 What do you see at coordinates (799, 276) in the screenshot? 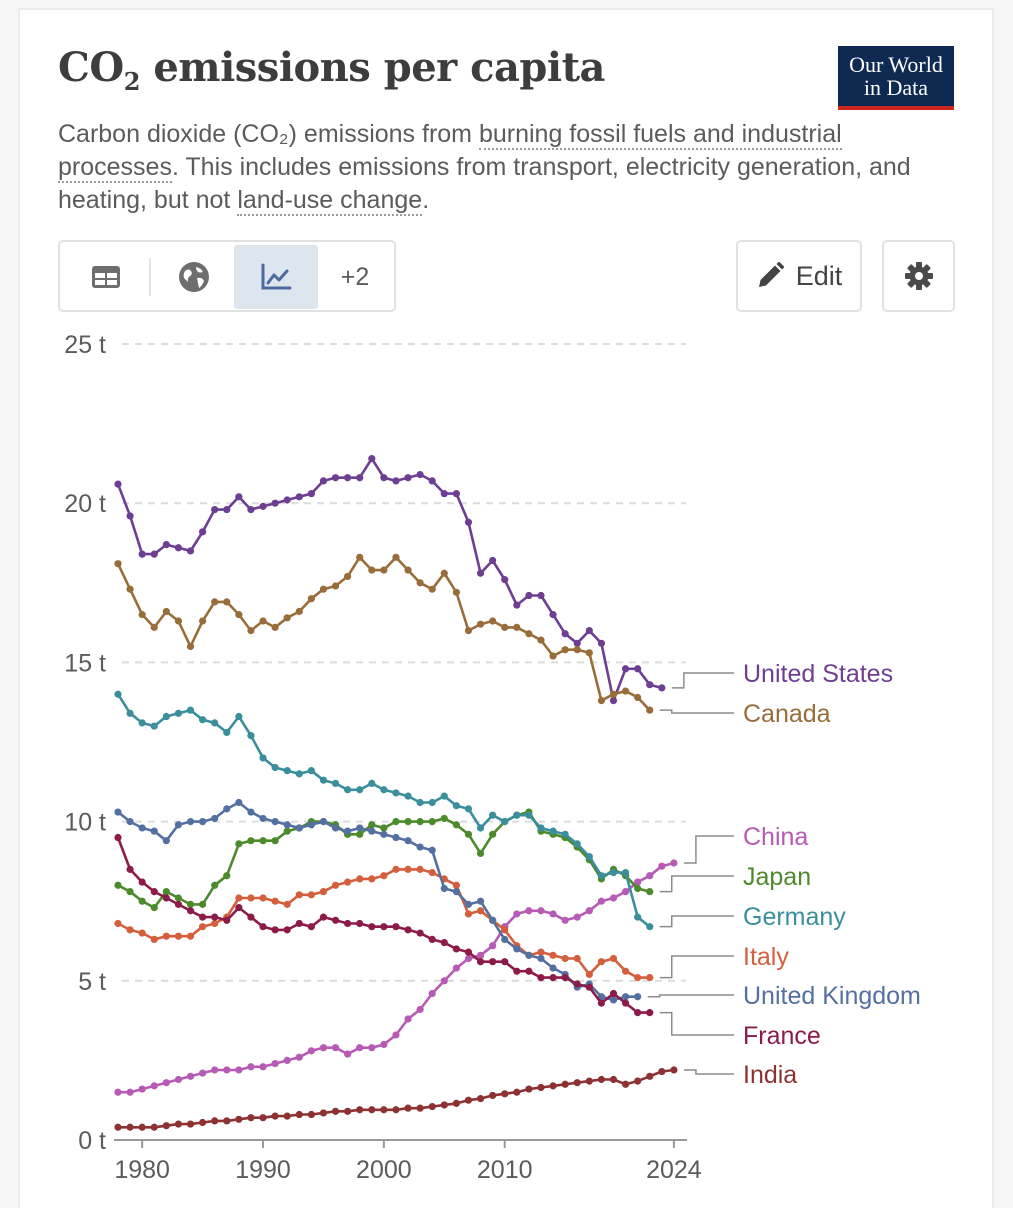
I see `edit-button: Edit` at bounding box center [799, 276].